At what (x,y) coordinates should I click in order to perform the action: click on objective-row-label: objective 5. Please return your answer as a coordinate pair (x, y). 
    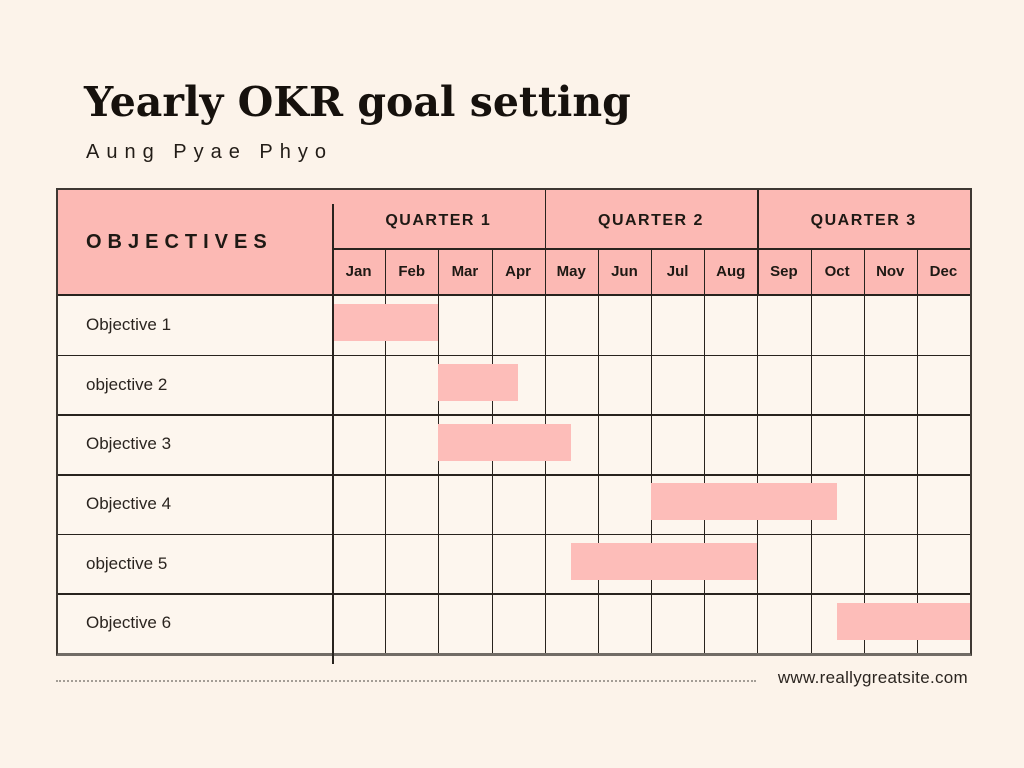
    Looking at the image, I should click on (127, 563).